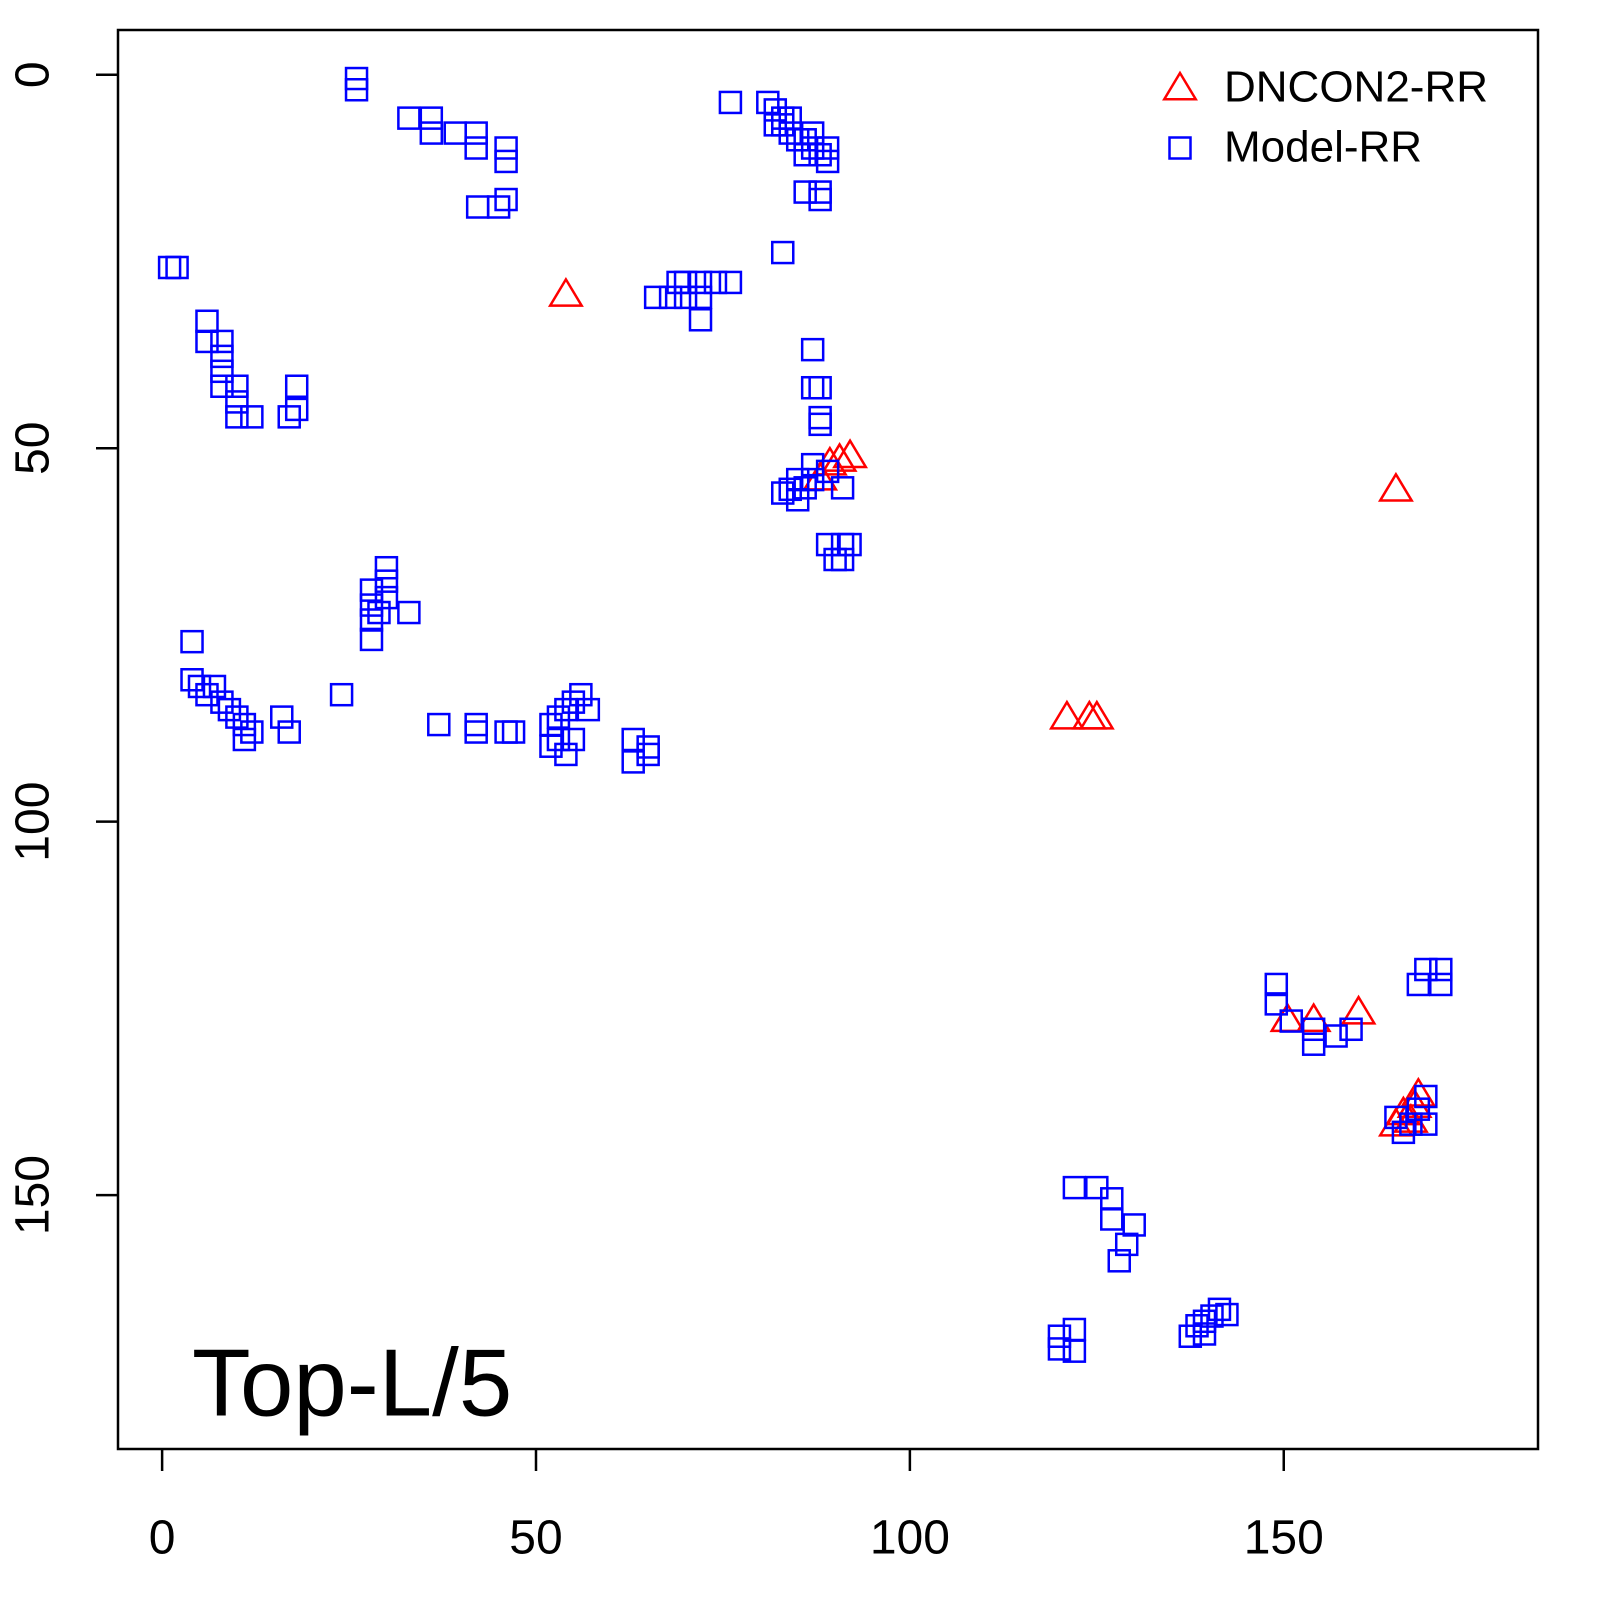 The height and width of the screenshot is (1600, 1600). I want to click on x-tick-label: 50, so click(535, 1538).